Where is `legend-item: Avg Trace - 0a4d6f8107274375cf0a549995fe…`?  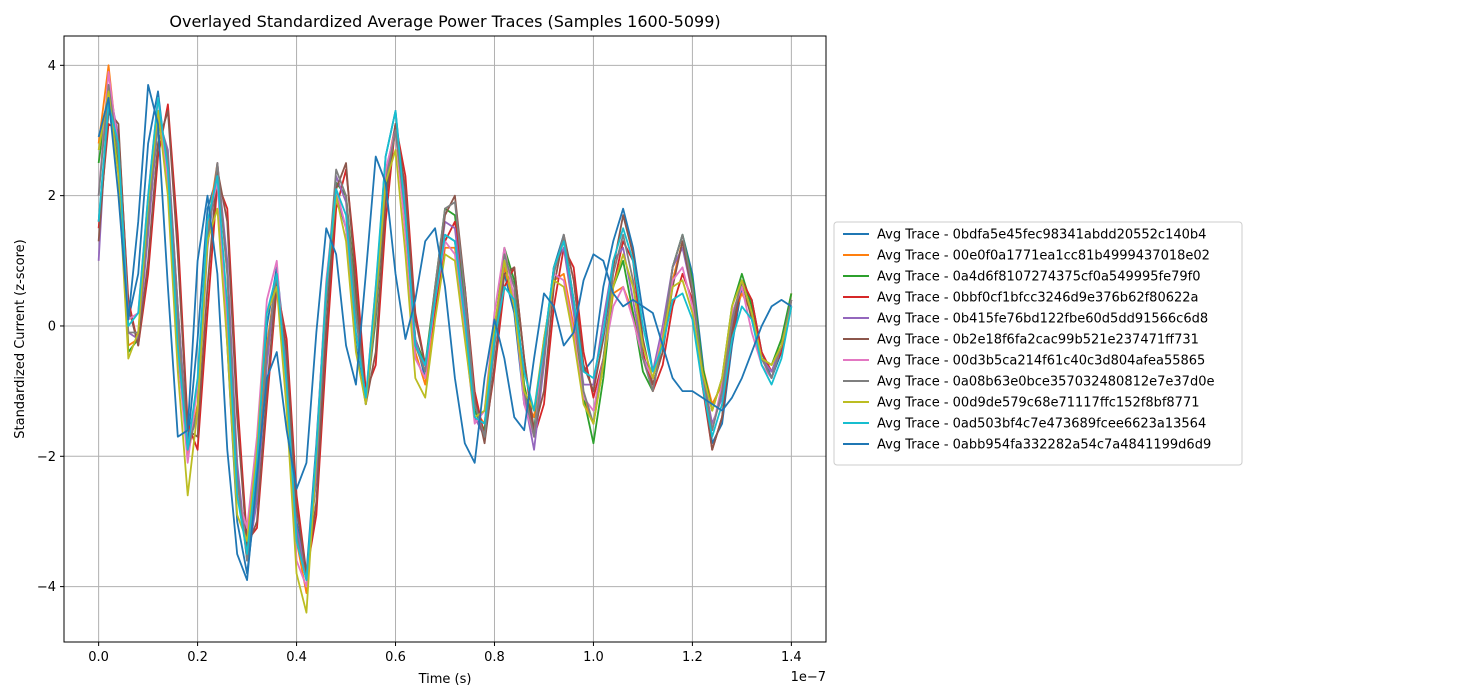
legend-item: Avg Trace - 0a4d6f8107274375cf0a549995fe… is located at coordinates (1022, 277).